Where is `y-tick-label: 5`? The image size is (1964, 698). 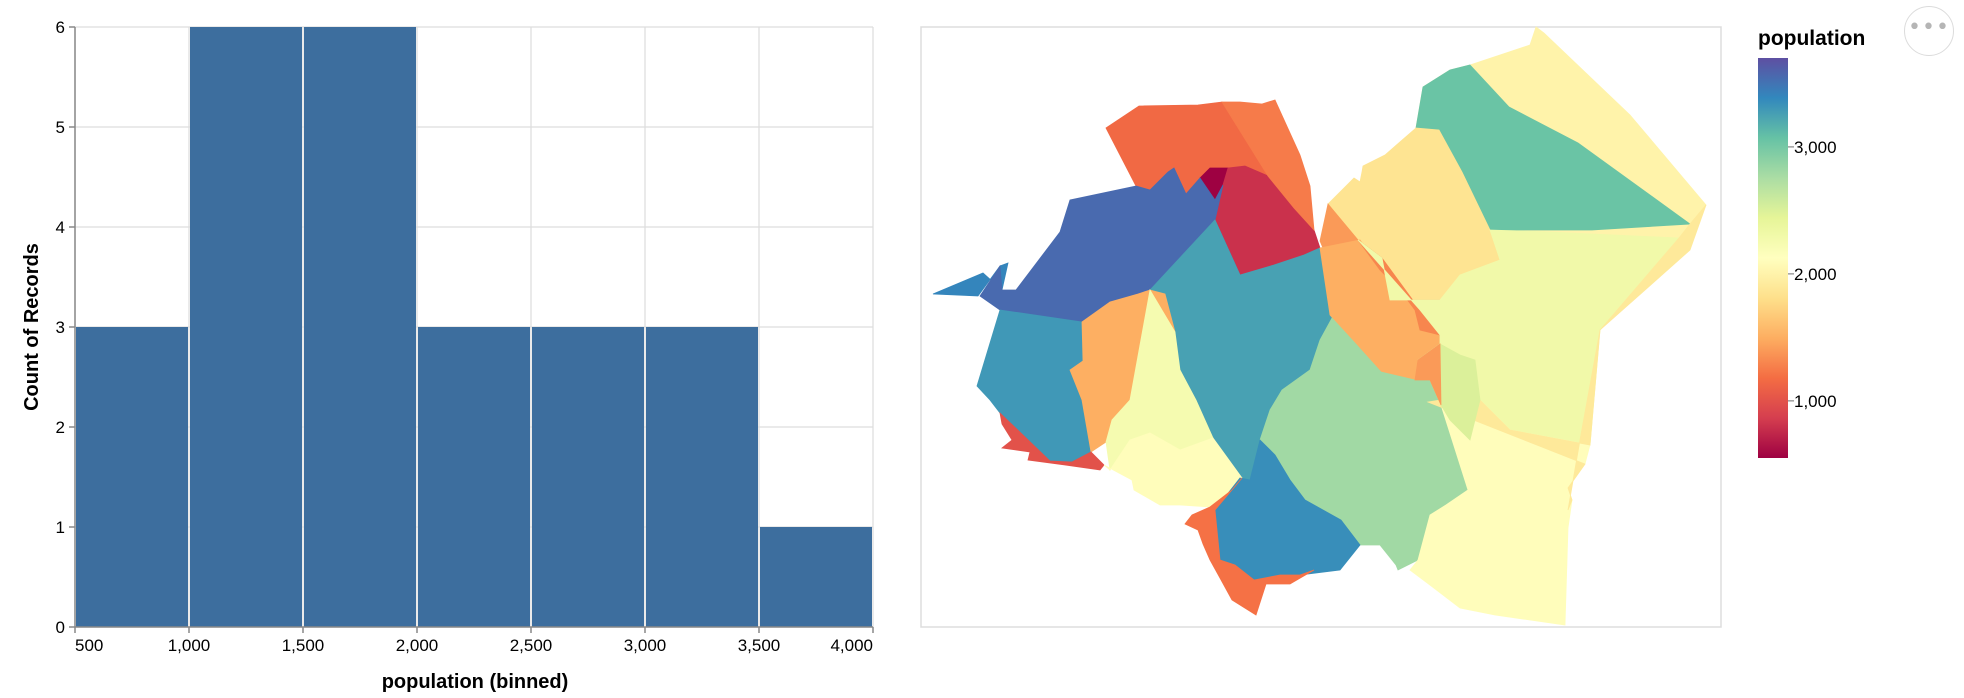
y-tick-label: 5 is located at coordinates (60, 127).